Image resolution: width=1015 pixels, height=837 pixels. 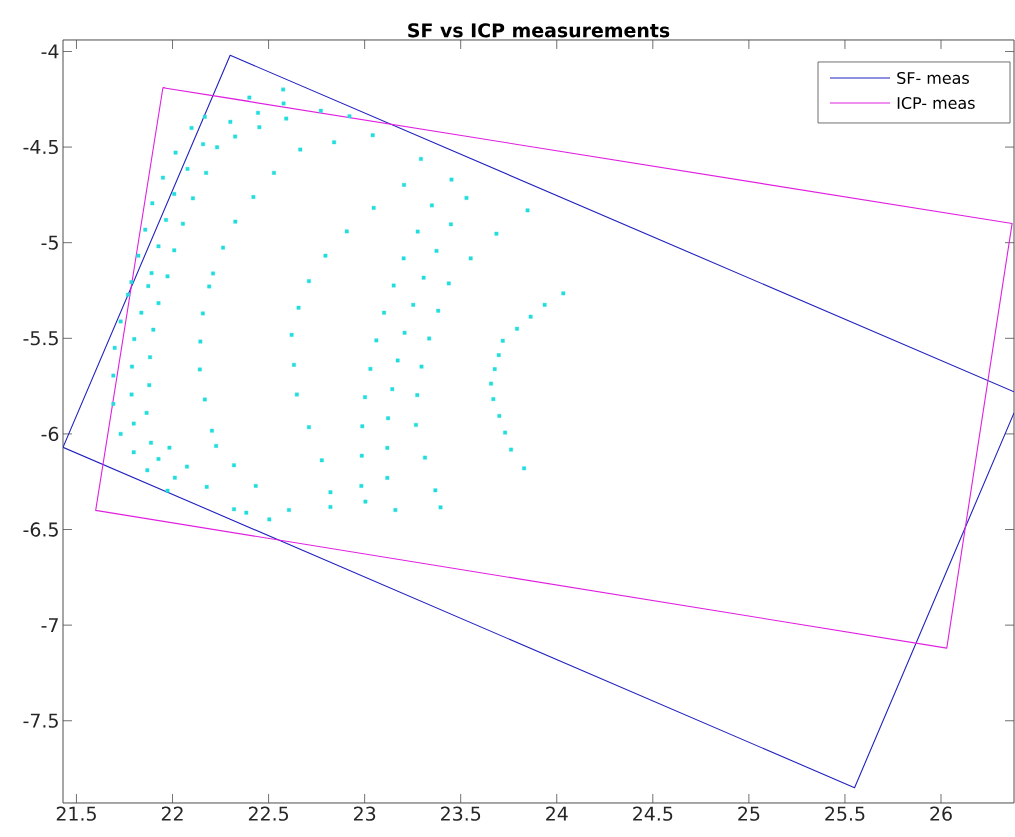 I want to click on legend-label: SF- meas, so click(x=933, y=77).